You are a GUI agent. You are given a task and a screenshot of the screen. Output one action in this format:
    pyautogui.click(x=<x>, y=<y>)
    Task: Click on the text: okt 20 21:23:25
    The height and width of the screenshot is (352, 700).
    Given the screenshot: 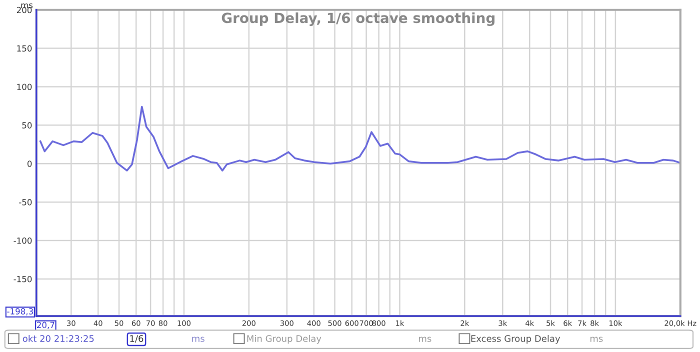 What is the action you would take?
    pyautogui.click(x=58, y=338)
    